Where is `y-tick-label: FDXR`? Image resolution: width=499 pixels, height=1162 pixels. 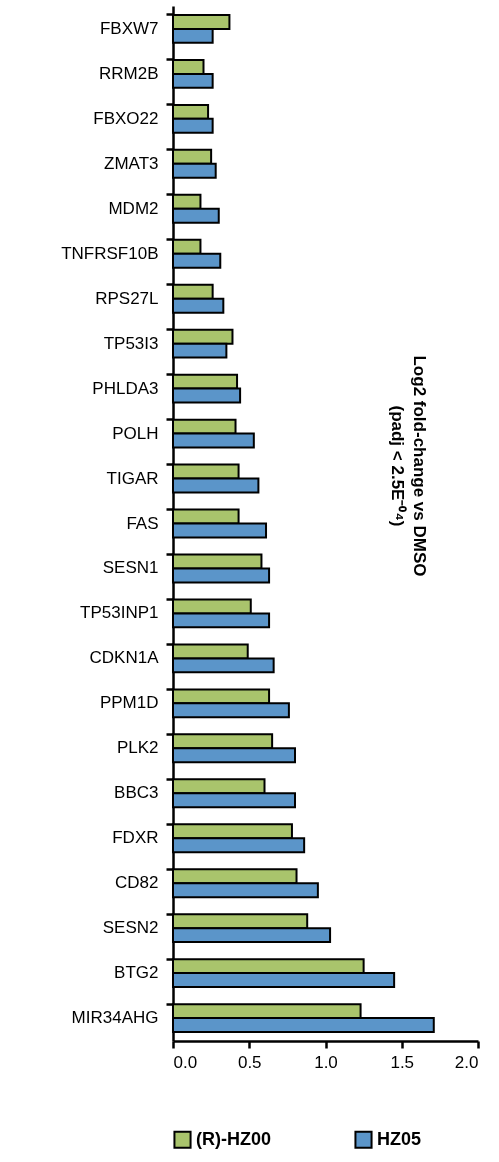
y-tick-label: FDXR is located at coordinates (135, 838).